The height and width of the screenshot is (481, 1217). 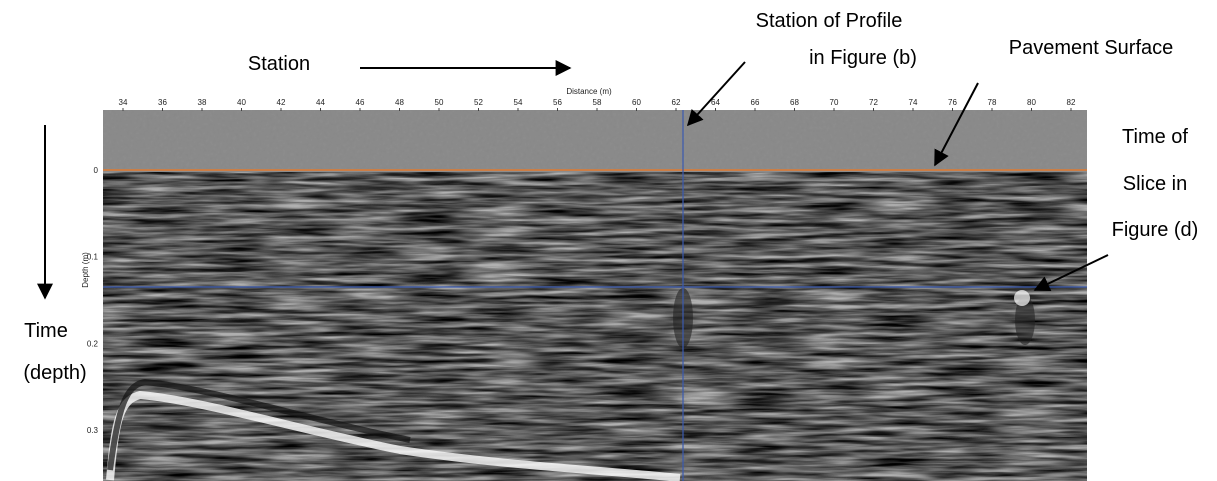 What do you see at coordinates (202, 102) in the screenshot?
I see `x-tick-label: 38` at bounding box center [202, 102].